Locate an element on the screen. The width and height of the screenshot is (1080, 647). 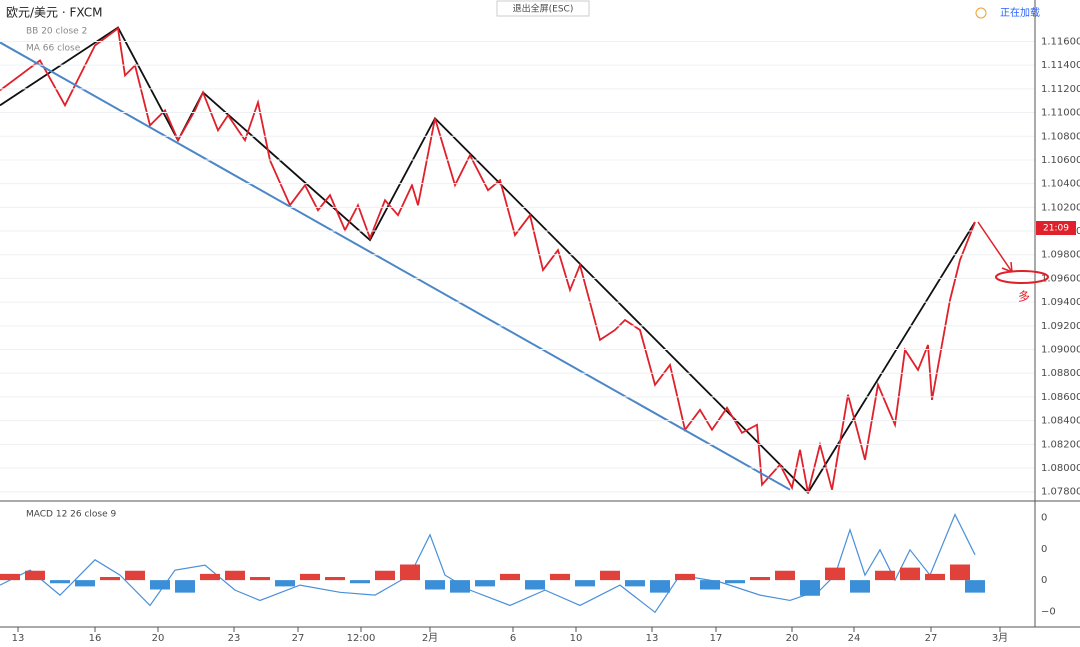
exit-button is located at coordinates (543, 8).